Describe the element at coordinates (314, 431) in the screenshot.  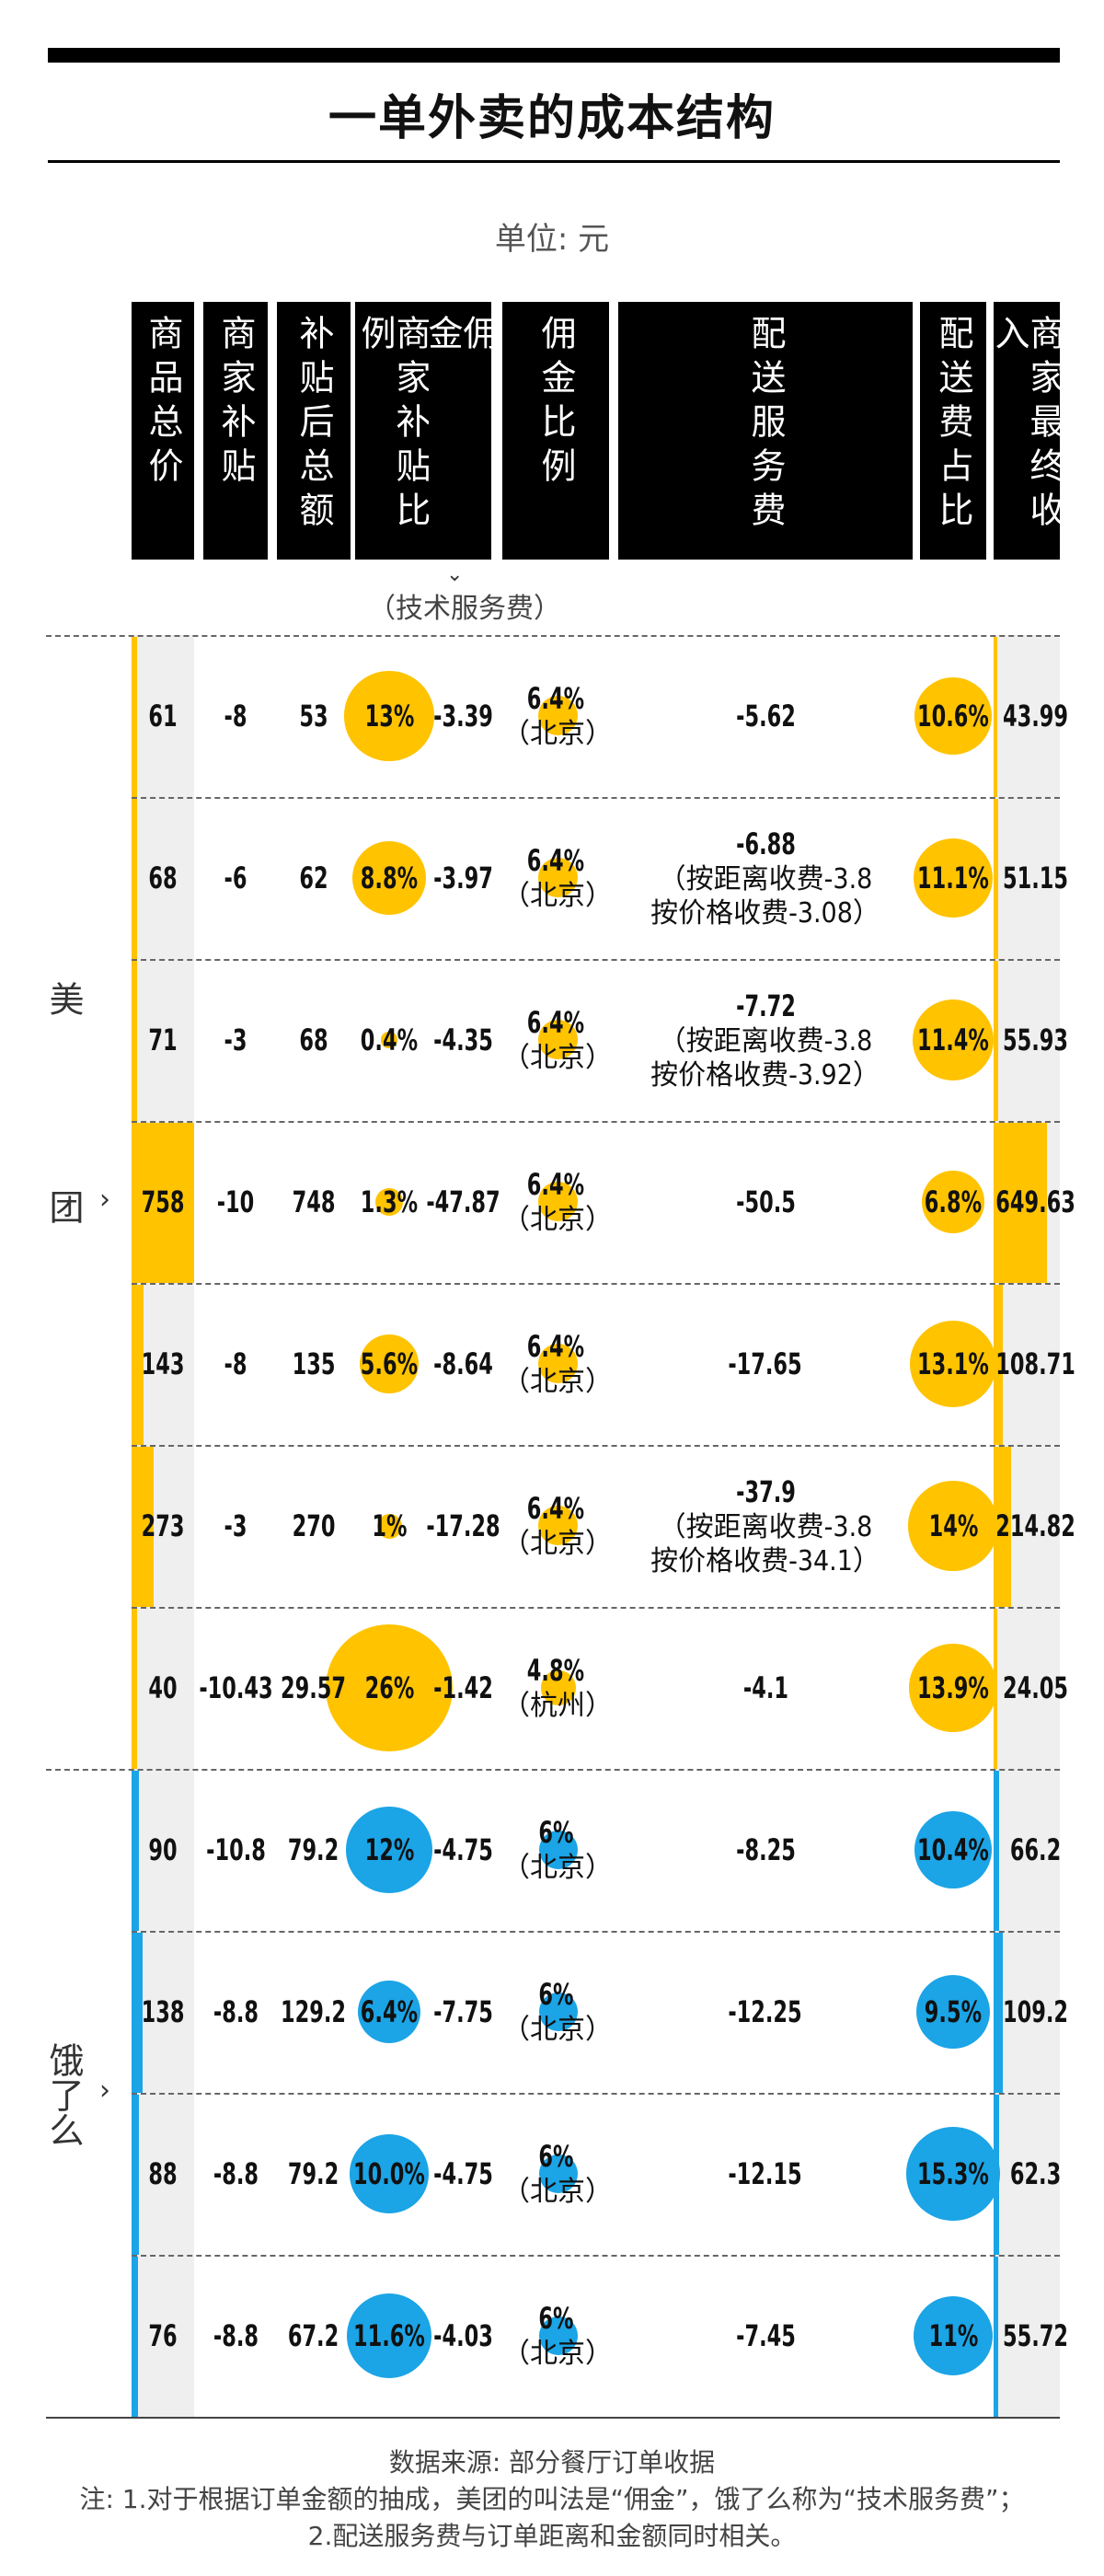
I see `header-after-subsidy: 补贴后总额` at that location.